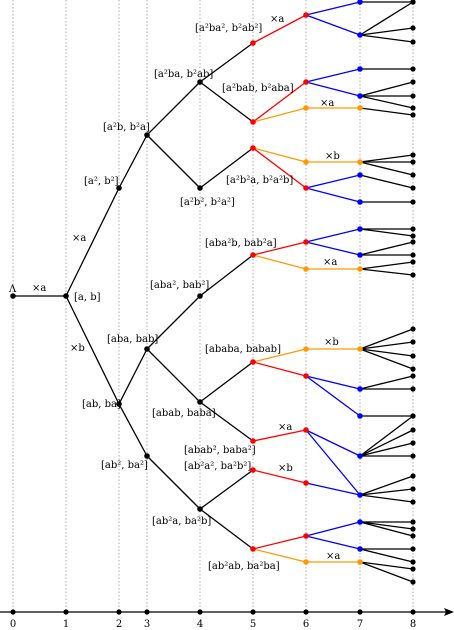 The width and height of the screenshot is (454, 630). Describe the element at coordinates (243, 349) in the screenshot. I see `node-label-ababa-babab: [ababa, babab]` at that location.